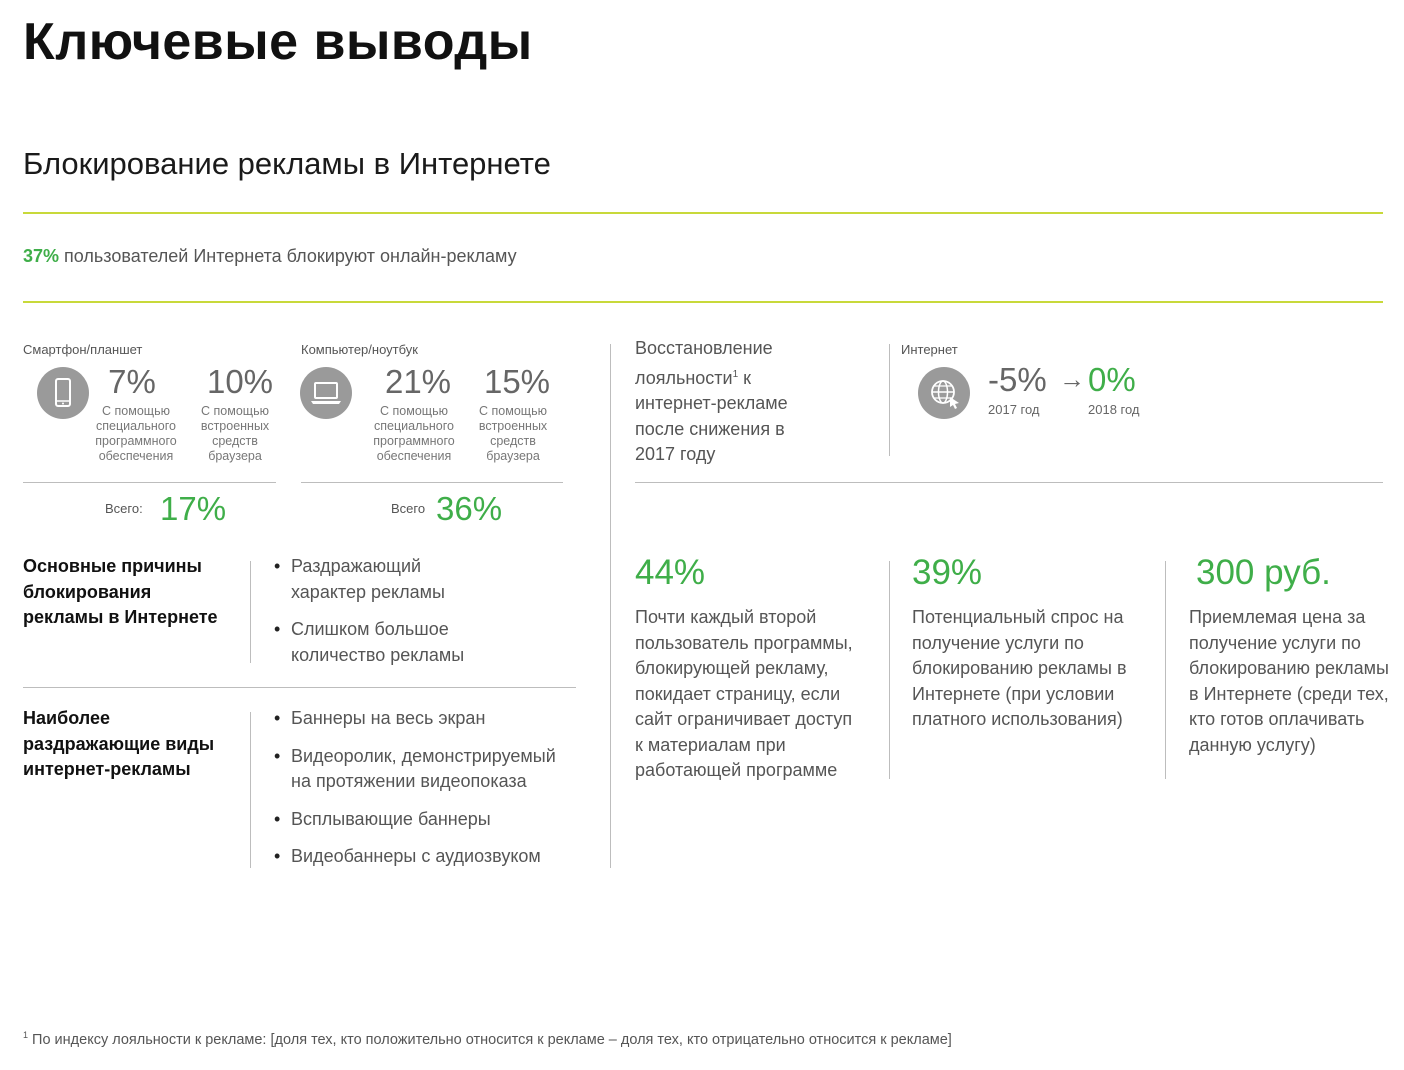  I want to click on total-value-laptop: 36%, so click(469, 508).